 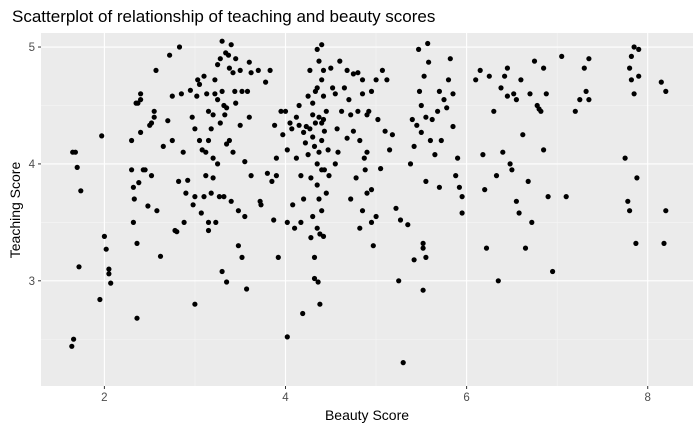 What do you see at coordinates (285, 398) in the screenshot?
I see `x-tick-label: 4` at bounding box center [285, 398].